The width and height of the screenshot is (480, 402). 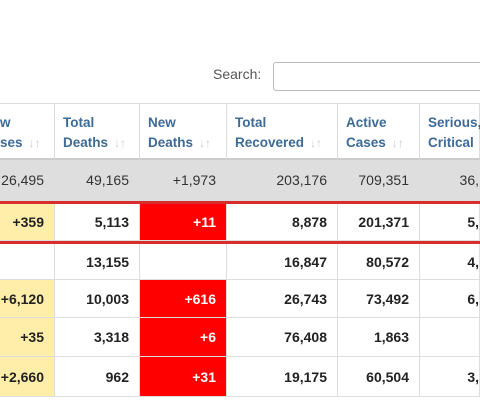 I want to click on column-header: w ses ↓↑, so click(x=27, y=131).